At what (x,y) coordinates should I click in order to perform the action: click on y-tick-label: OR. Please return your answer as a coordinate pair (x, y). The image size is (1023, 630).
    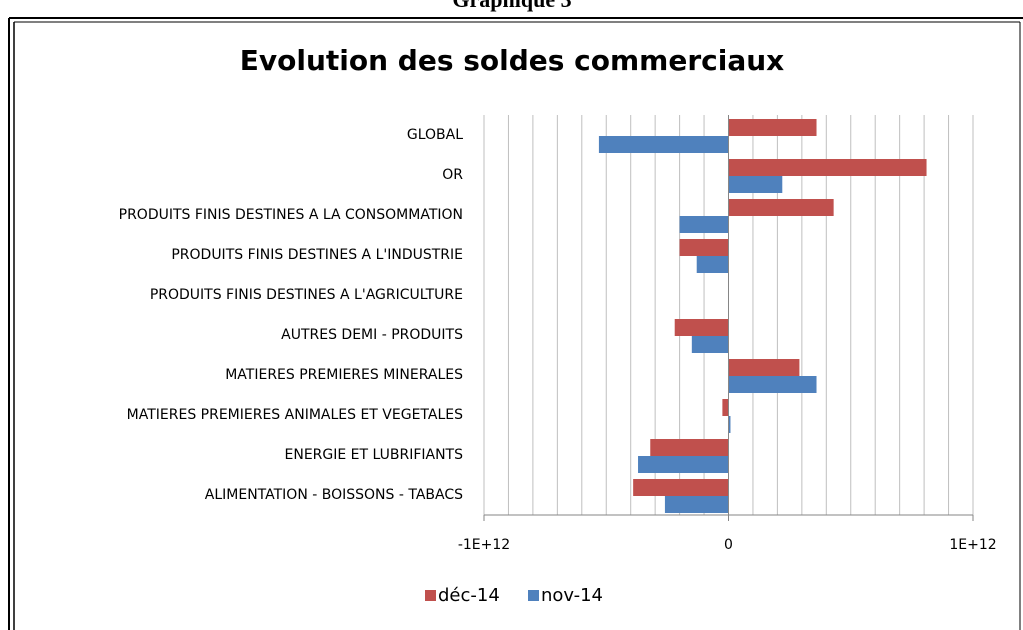
    Looking at the image, I should click on (452, 175).